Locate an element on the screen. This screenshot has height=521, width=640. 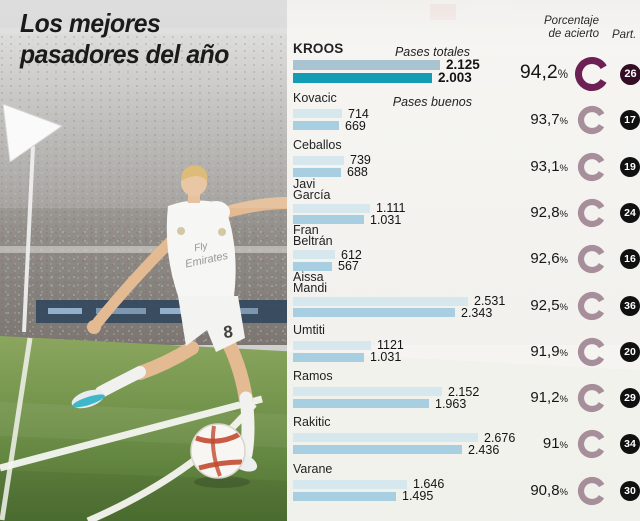
title-line1: Los mejores is located at coordinates (90, 23).